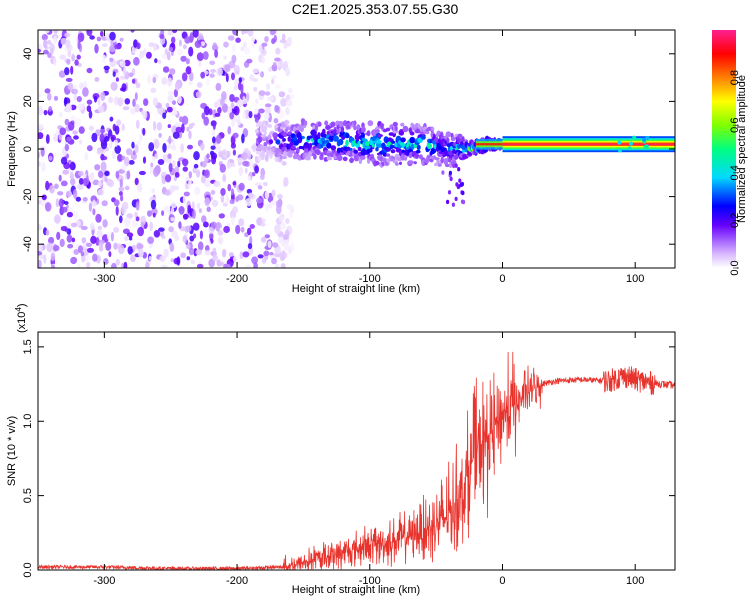 This screenshot has width=750, height=600. I want to click on snr-y-multiplier: (x104), so click(21, 318).